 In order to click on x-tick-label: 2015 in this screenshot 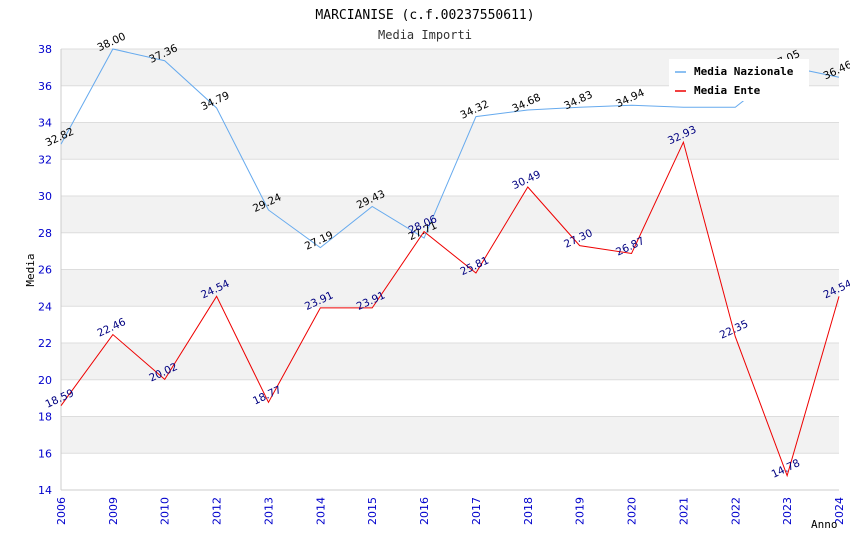, I will do `click(372, 511)`.